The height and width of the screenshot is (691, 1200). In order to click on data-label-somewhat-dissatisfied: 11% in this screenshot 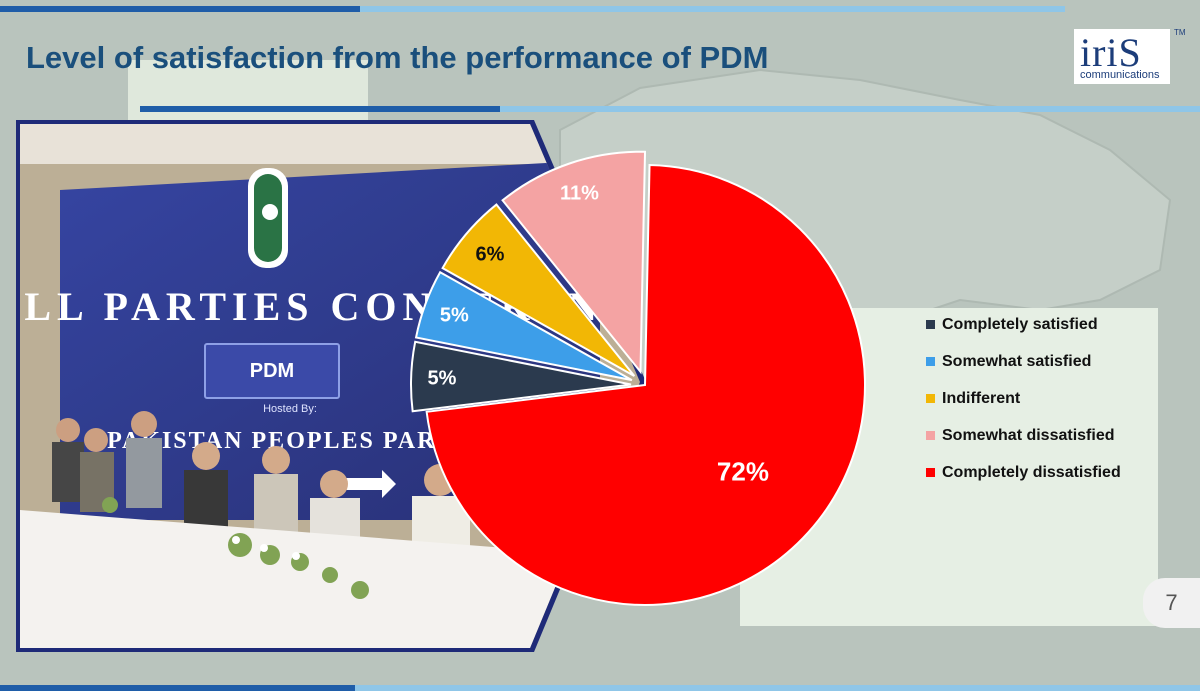, I will do `click(579, 194)`.